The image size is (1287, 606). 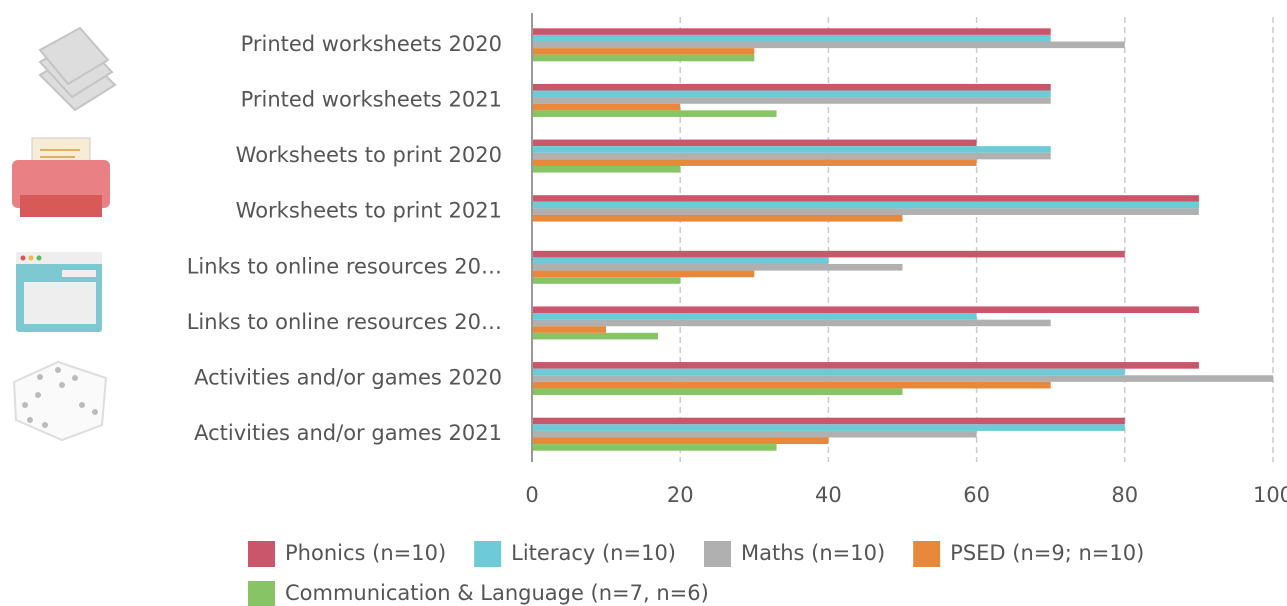 What do you see at coordinates (371, 99) in the screenshot?
I see `category-label: Printed worksheets 2021` at bounding box center [371, 99].